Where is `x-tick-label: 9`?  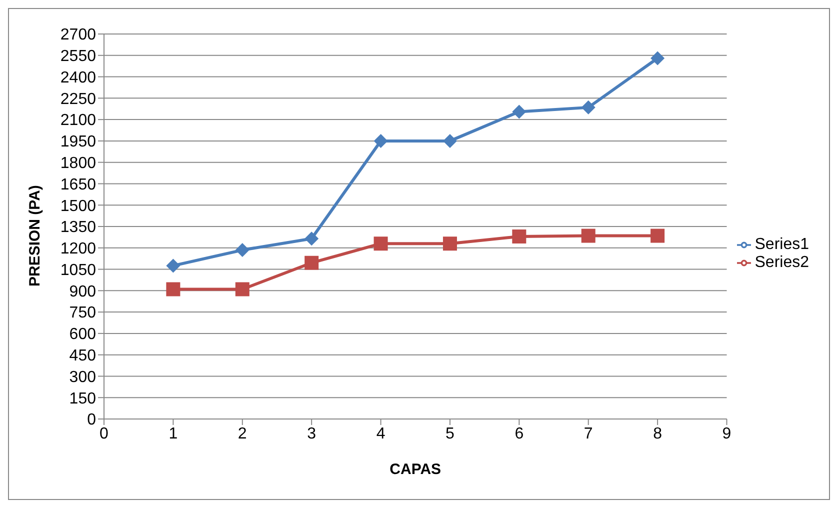 x-tick-label: 9 is located at coordinates (727, 433).